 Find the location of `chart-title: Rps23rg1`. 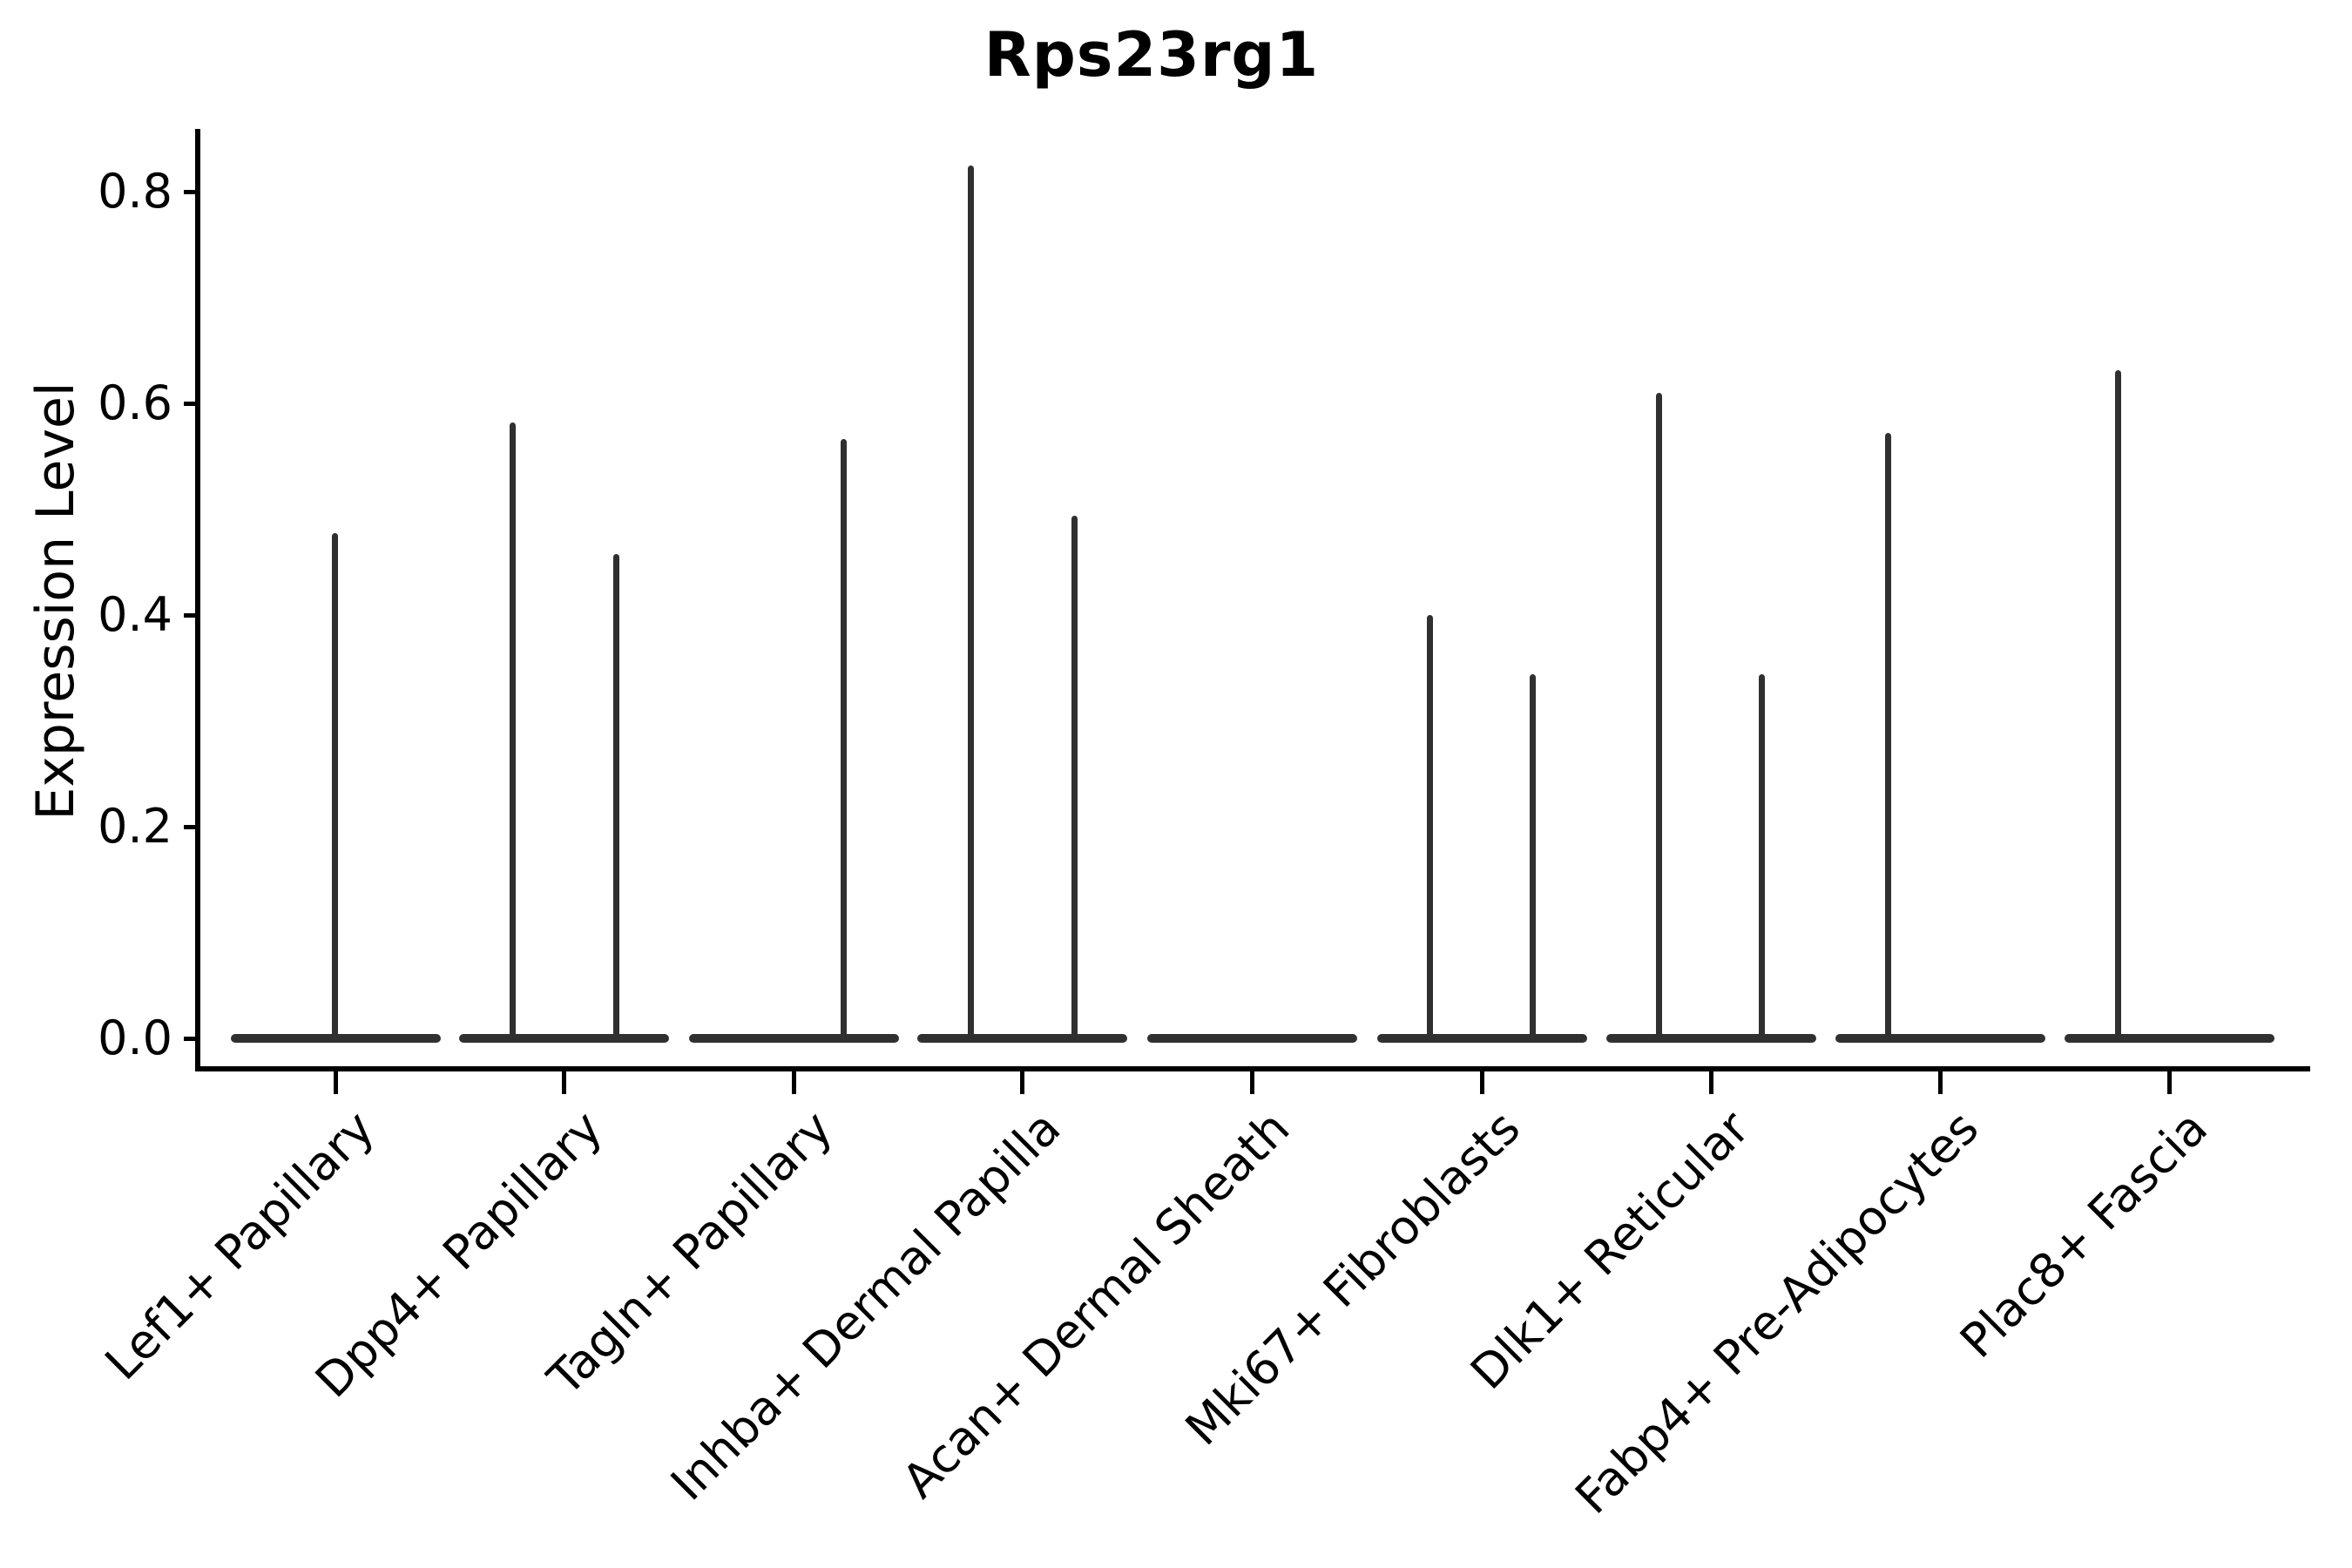

chart-title: Rps23rg1 is located at coordinates (1152, 55).